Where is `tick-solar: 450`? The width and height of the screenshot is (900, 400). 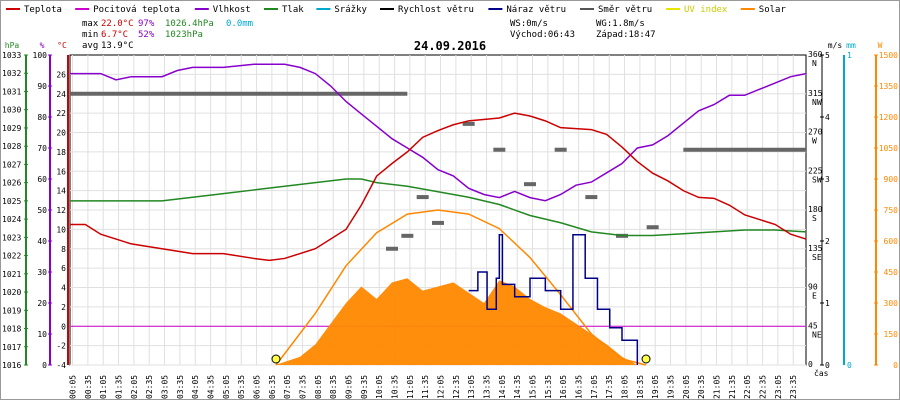 tick-solar: 450 is located at coordinates (891, 272).